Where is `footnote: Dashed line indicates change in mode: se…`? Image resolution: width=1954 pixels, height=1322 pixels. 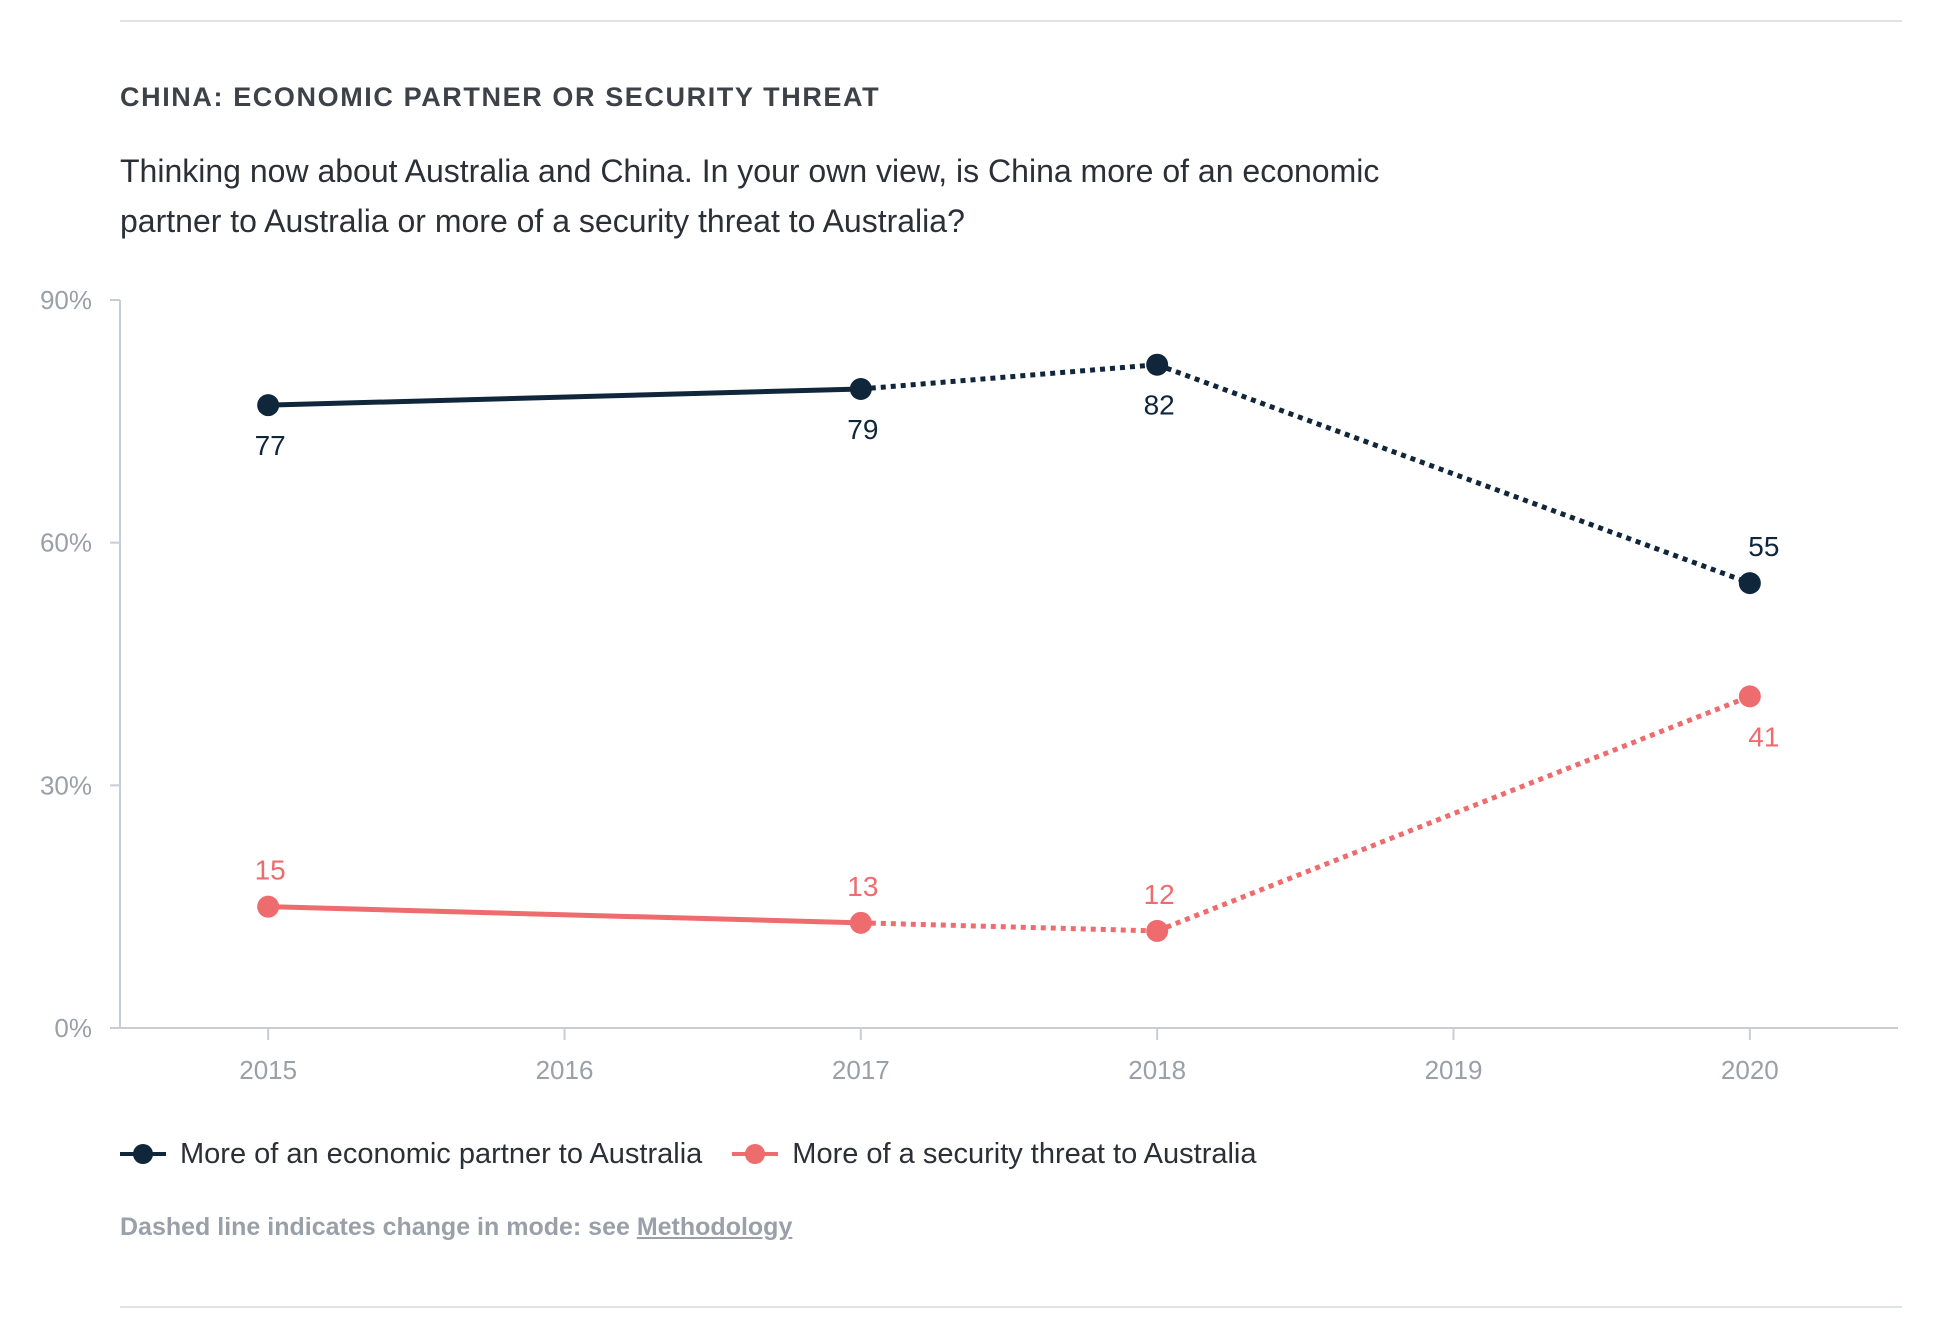 footnote: Dashed line indicates change in mode: se… is located at coordinates (456, 1227).